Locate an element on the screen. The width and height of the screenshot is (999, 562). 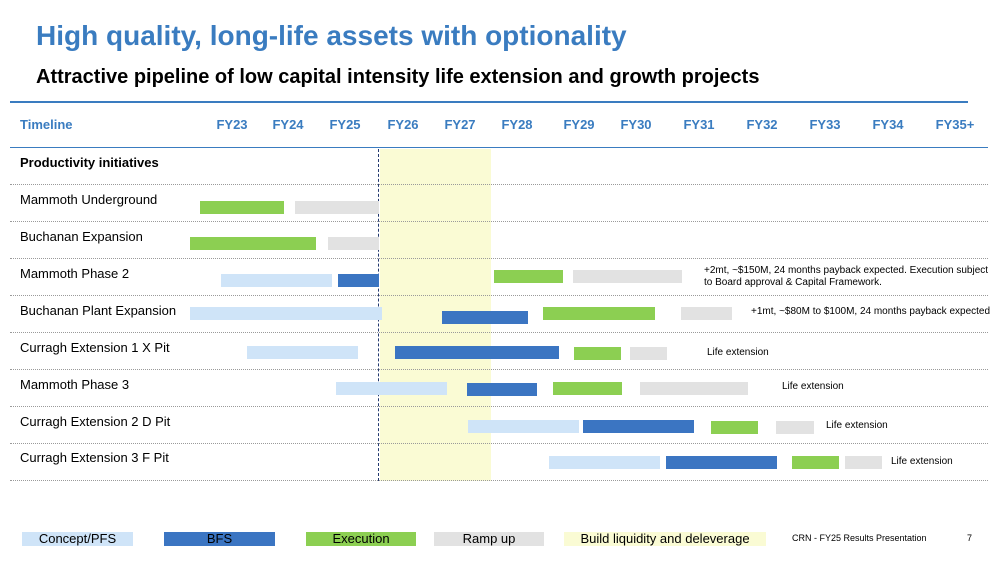
year-label: FY32 is located at coordinates (762, 124).